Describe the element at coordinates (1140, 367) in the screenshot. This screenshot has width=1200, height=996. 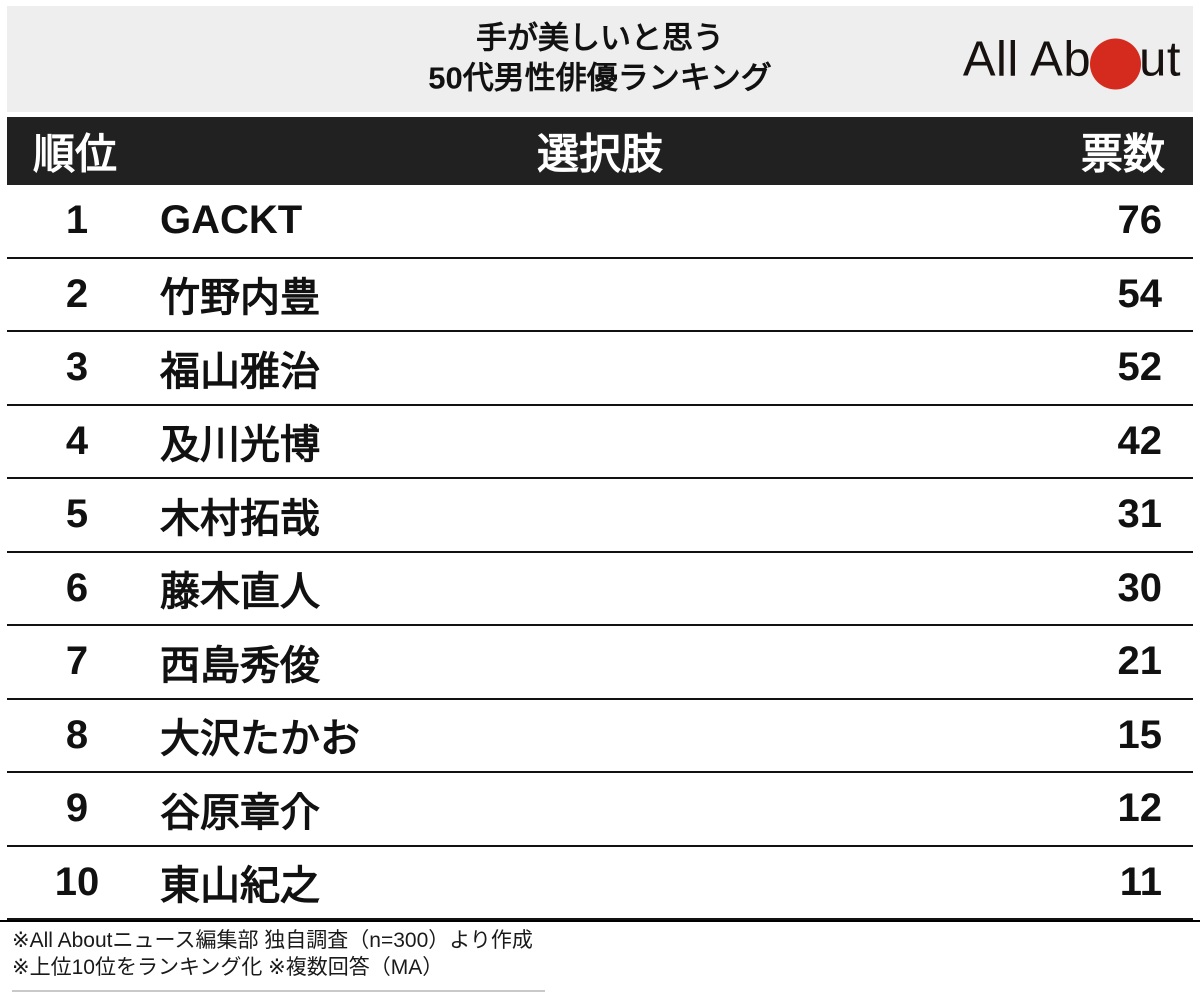
I see `votes-cell: 52` at that location.